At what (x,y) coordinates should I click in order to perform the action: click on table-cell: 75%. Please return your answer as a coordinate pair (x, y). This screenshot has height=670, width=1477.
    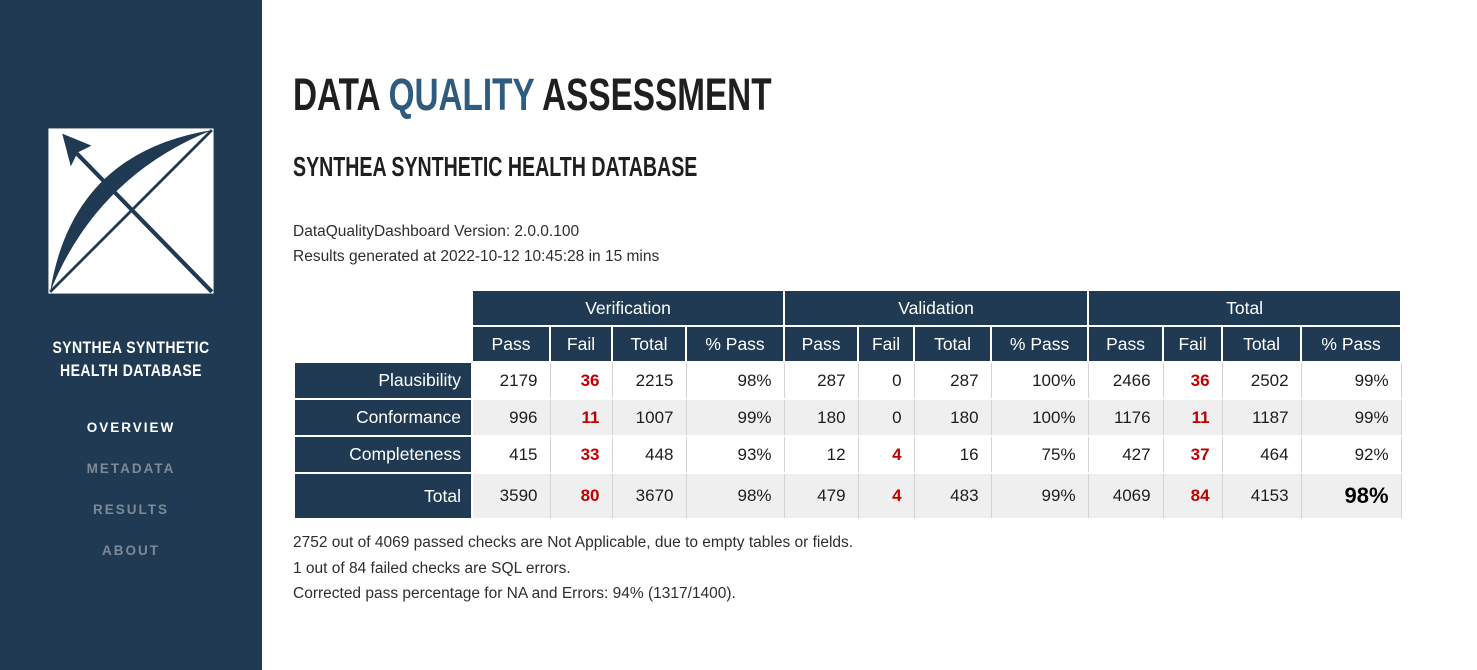
    Looking at the image, I should click on (1039, 454).